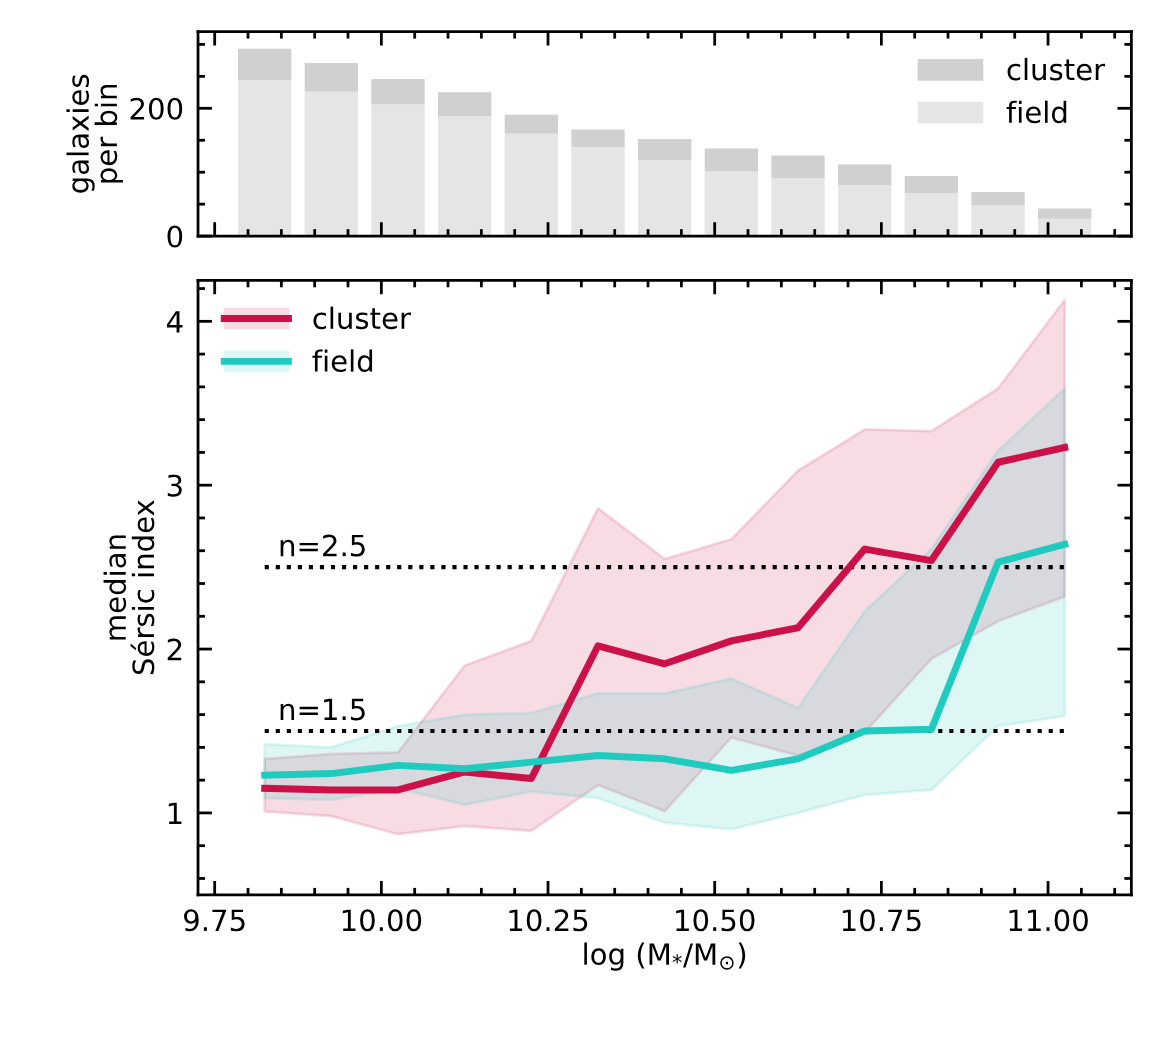  What do you see at coordinates (175, 236) in the screenshot?
I see `y-tick-label: 0` at bounding box center [175, 236].